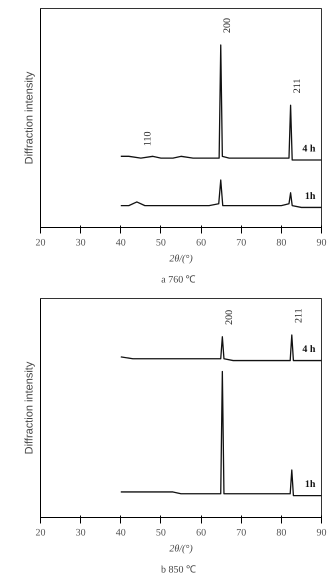  What do you see at coordinates (148, 139) in the screenshot?
I see `annotation: 110` at bounding box center [148, 139].